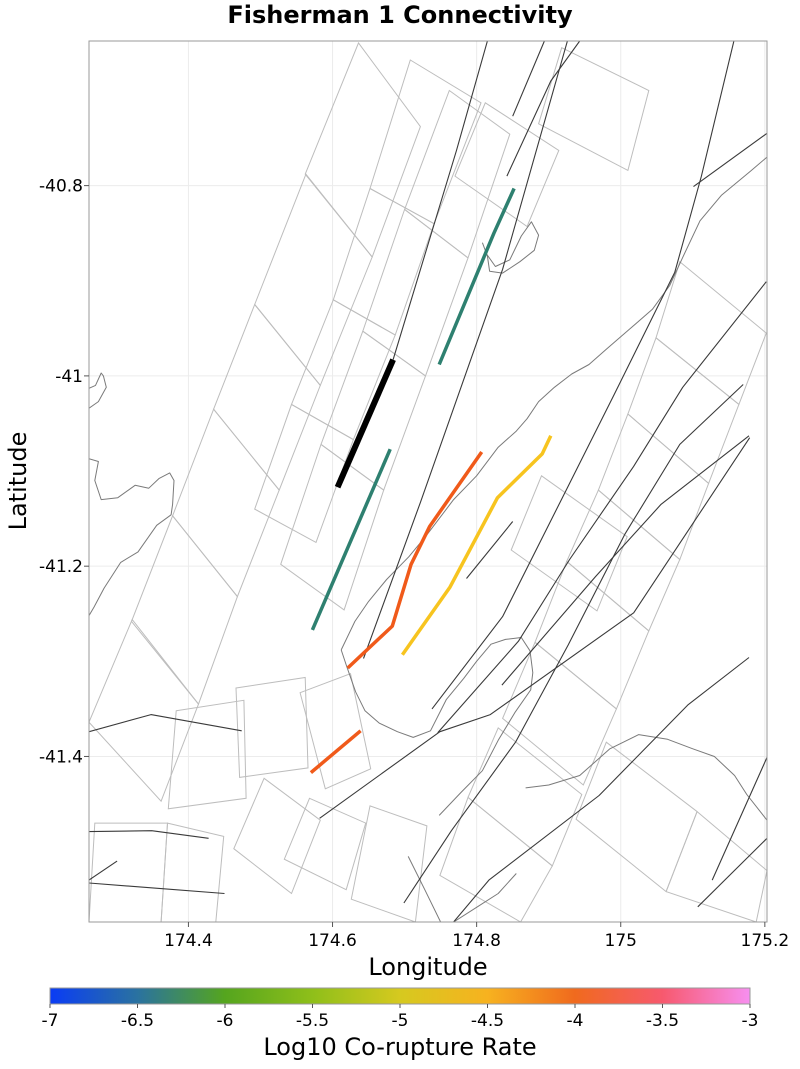  Describe the element at coordinates (332, 941) in the screenshot. I see `x-tick-label-1: 174.6` at that location.